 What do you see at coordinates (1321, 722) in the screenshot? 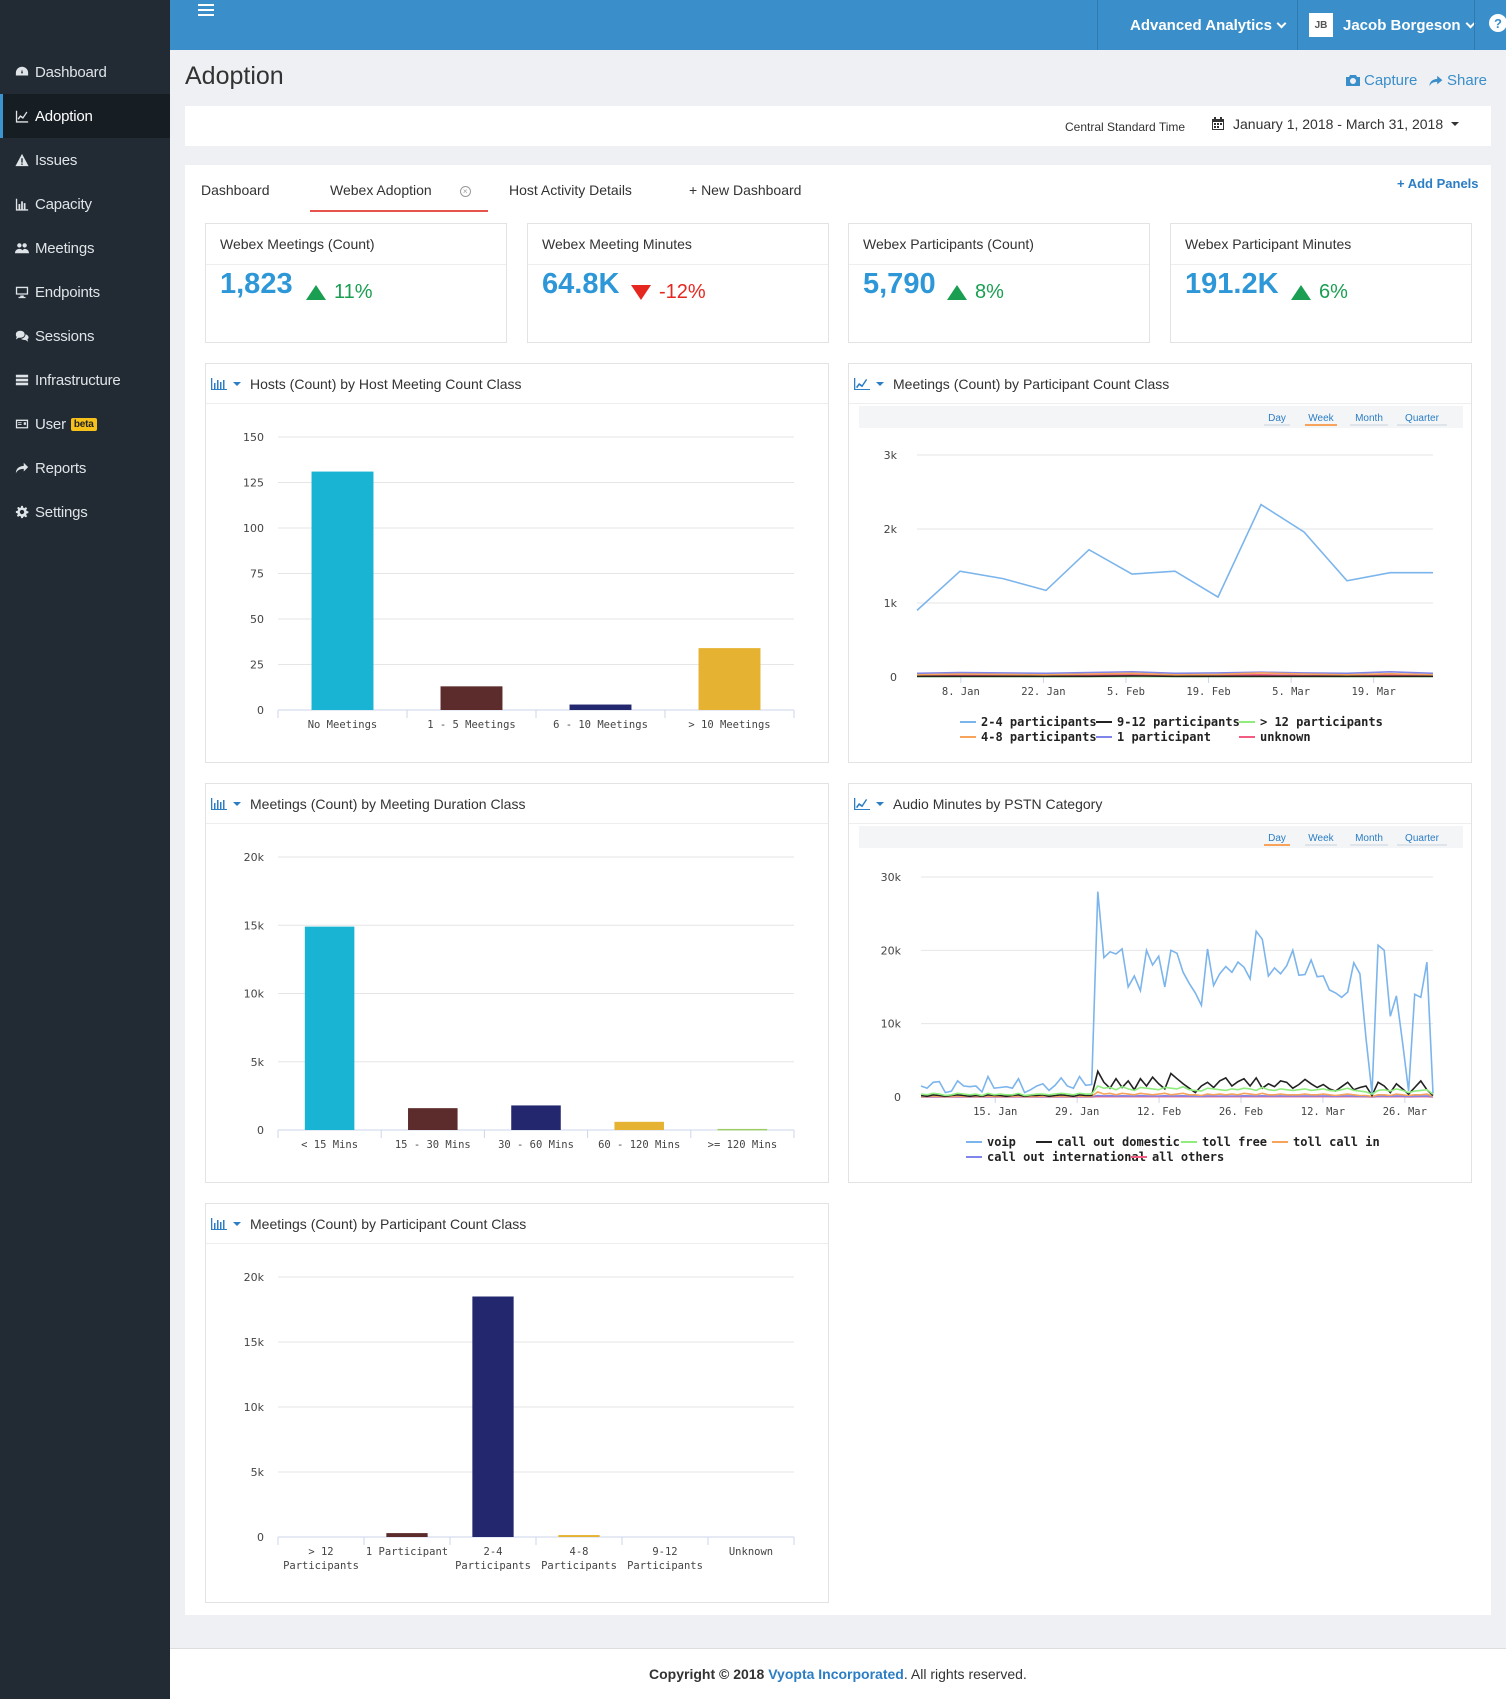
I see `legend-item: > 12 participants` at bounding box center [1321, 722].